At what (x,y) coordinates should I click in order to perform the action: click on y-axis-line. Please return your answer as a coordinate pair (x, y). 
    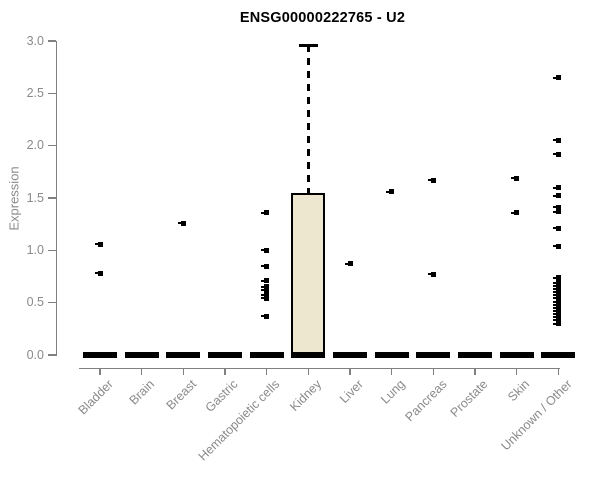
    Looking at the image, I should click on (56, 198).